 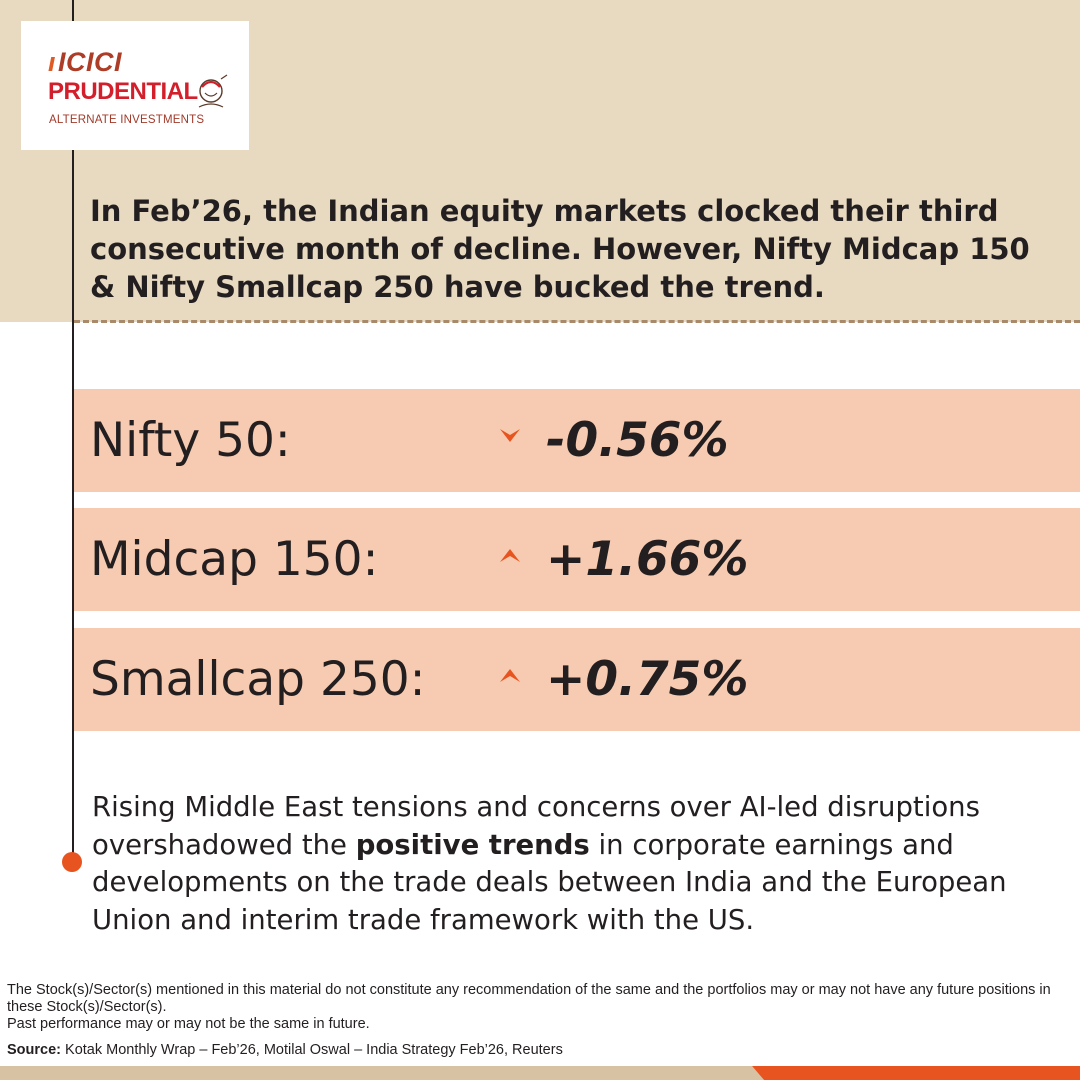 I want to click on brand-logo: ıICICI PRUDENTIAL ALTERNATE INVESTMENTS, so click(x=135, y=85).